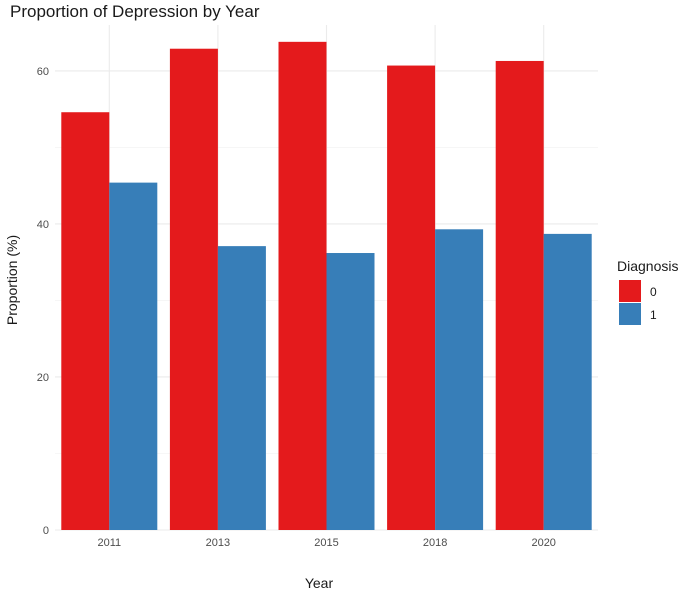  I want to click on legend-label-1: 1, so click(653, 315).